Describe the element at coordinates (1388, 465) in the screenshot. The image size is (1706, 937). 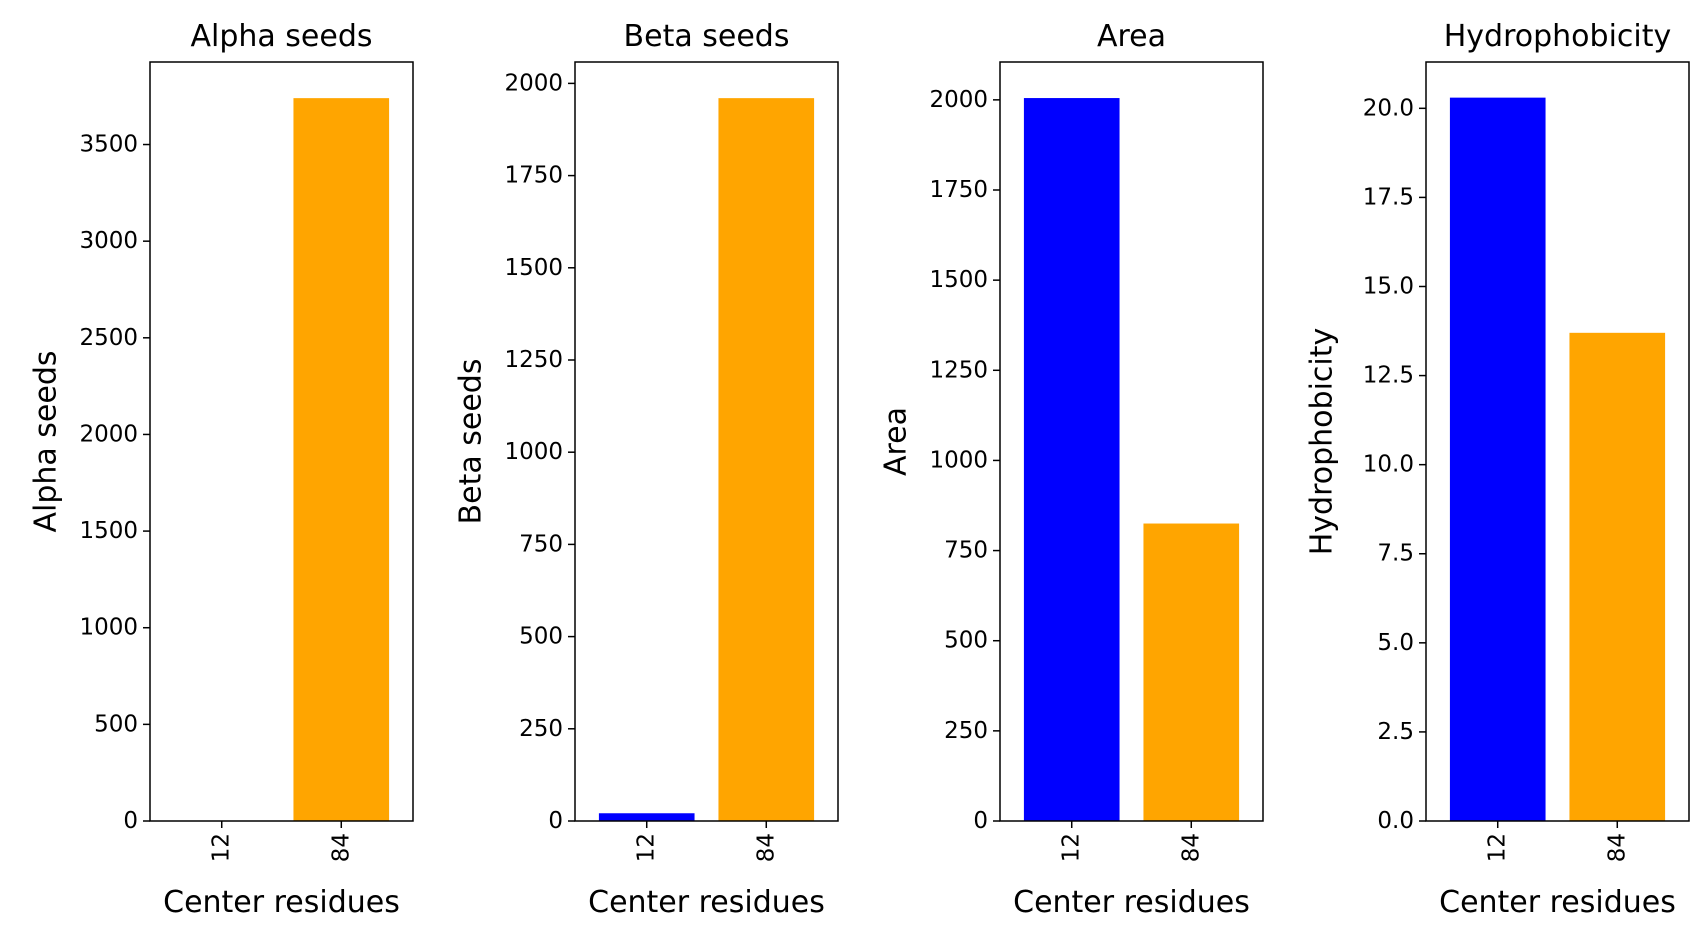
I see `y-tick-label: 10.0` at that location.